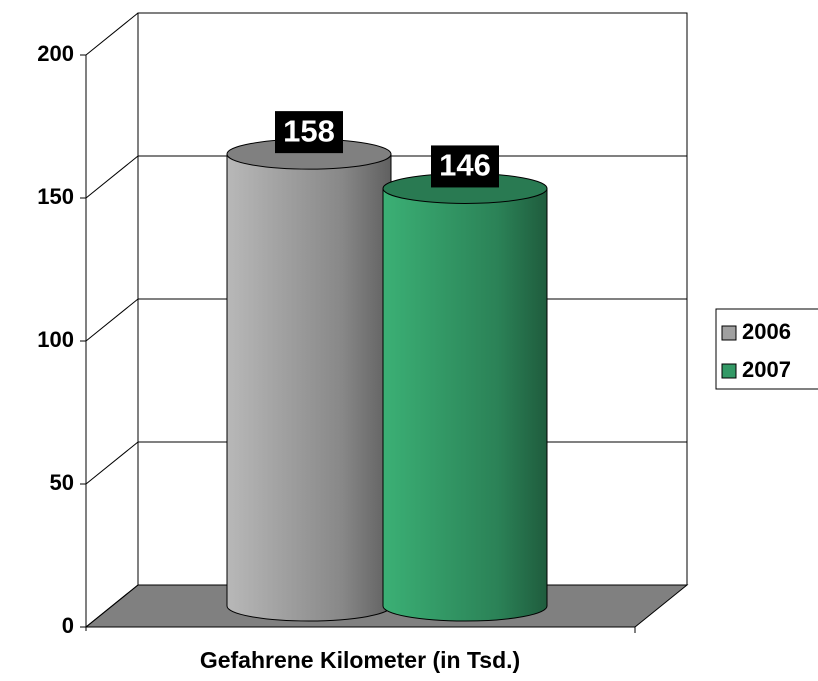  I want to click on y-tick-label: 0, so click(68, 625).